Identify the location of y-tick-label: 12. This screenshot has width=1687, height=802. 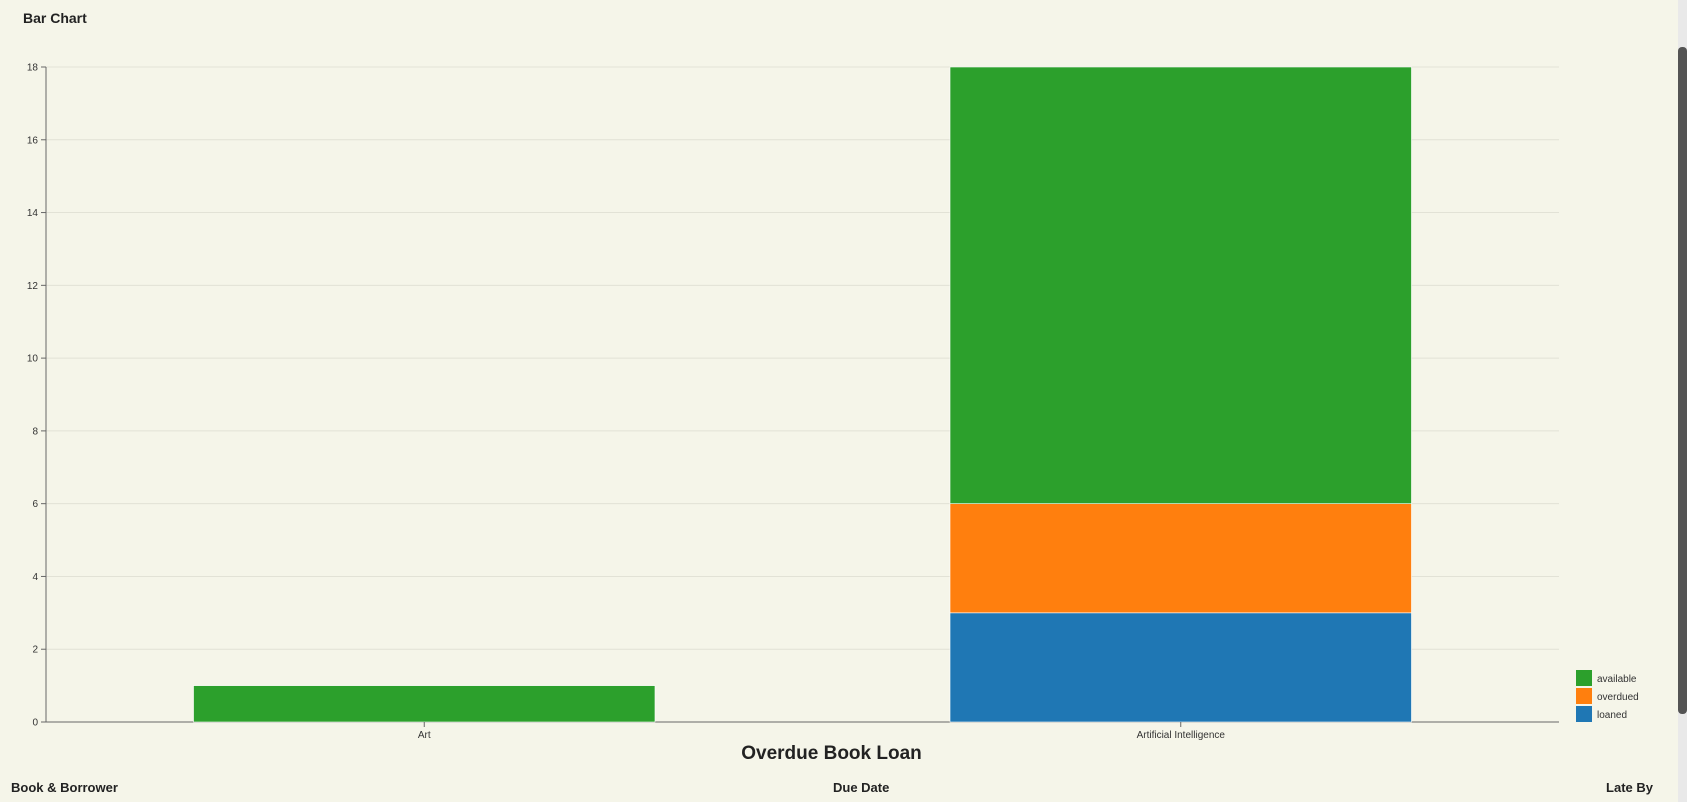
(33, 286).